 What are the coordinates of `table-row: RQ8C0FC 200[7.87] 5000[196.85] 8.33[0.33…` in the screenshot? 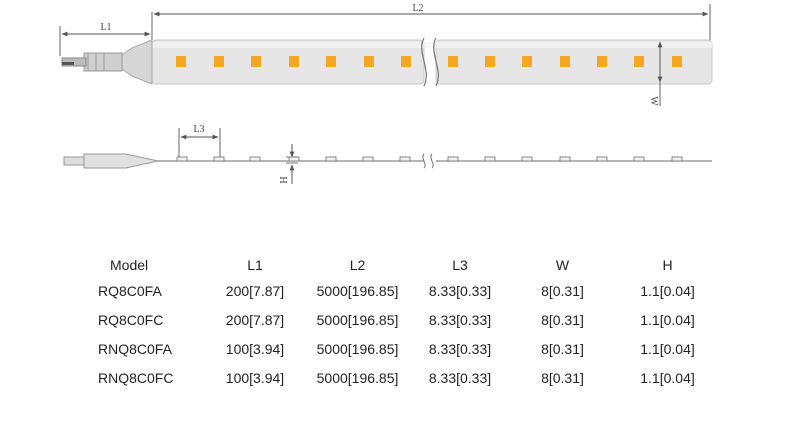 It's located at (405, 319).